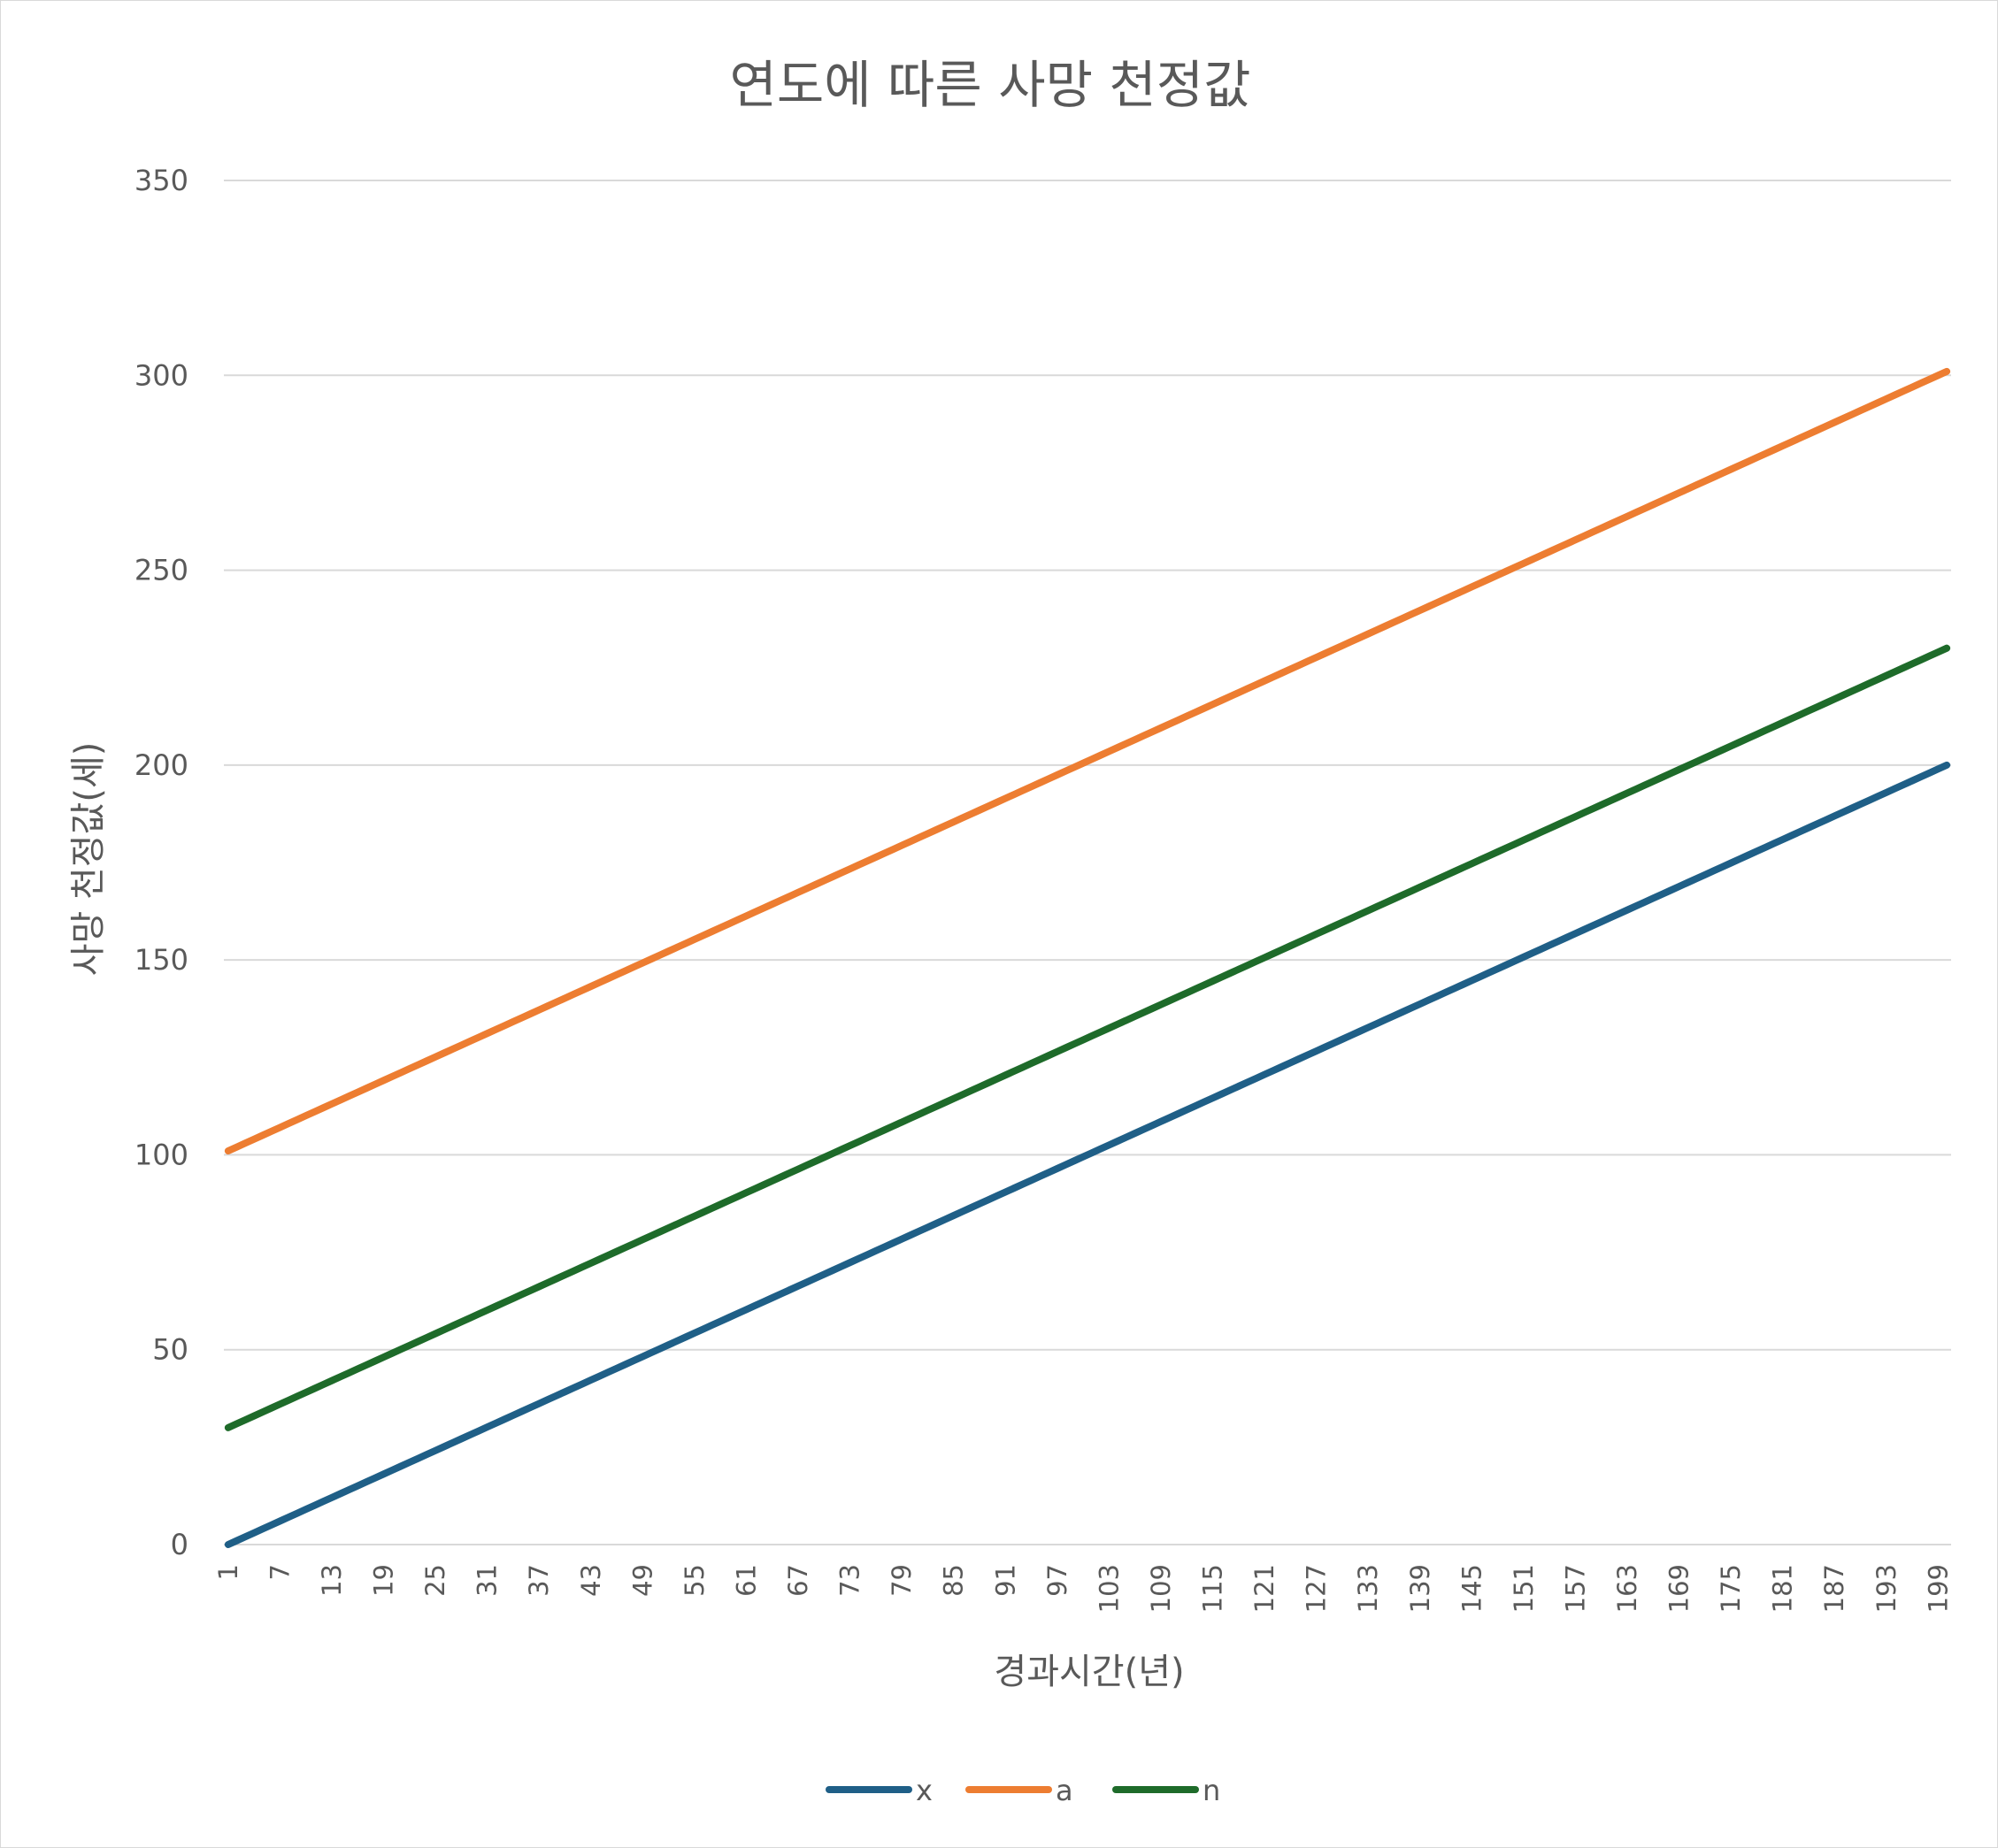 The height and width of the screenshot is (1848, 1998). Describe the element at coordinates (170, 1350) in the screenshot. I see `y-tick-label: 50` at that location.